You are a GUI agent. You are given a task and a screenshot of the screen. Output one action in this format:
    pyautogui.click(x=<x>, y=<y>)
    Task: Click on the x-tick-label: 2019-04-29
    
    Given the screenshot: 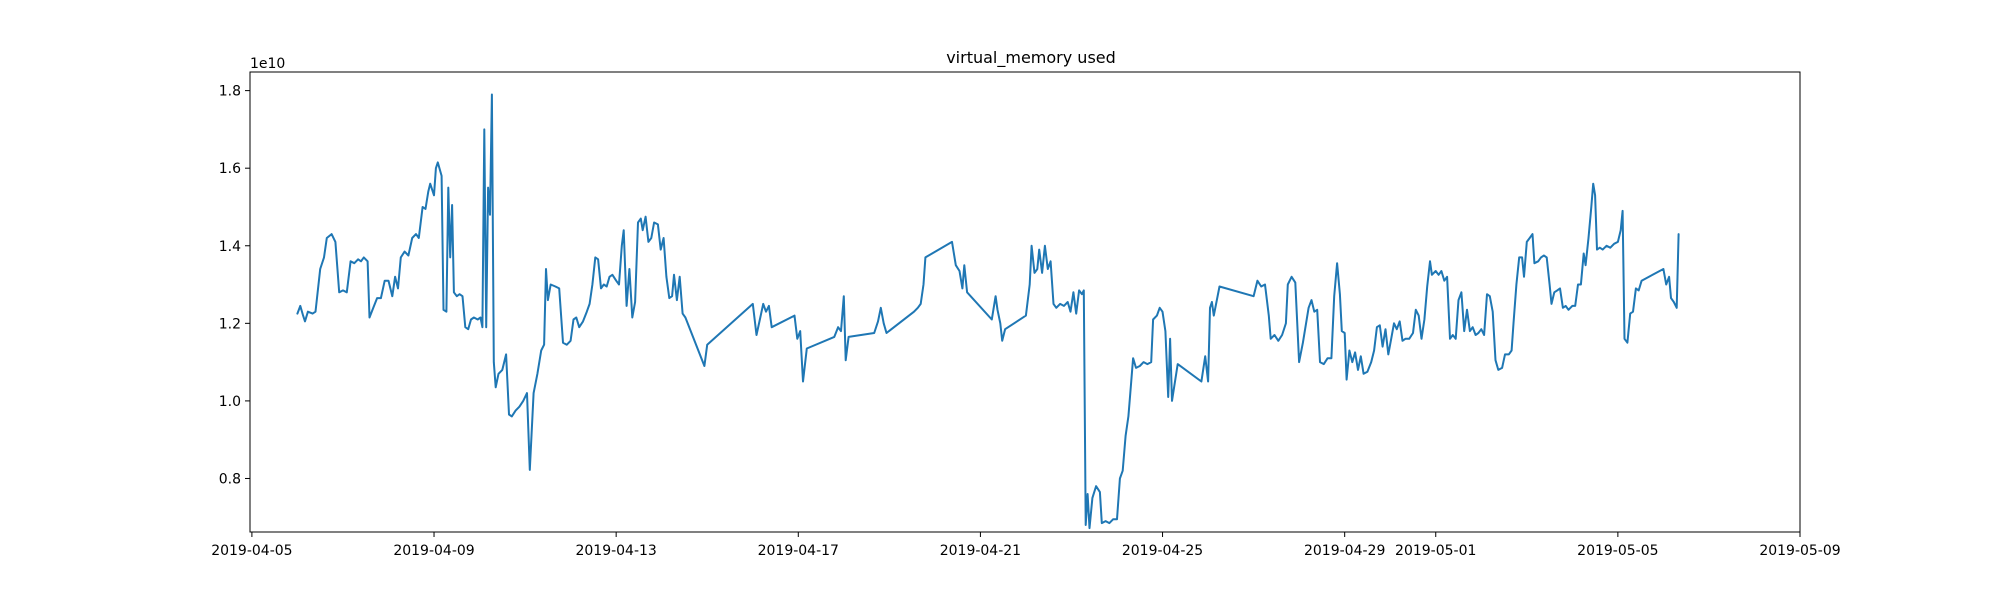 What is the action you would take?
    pyautogui.click(x=1344, y=551)
    